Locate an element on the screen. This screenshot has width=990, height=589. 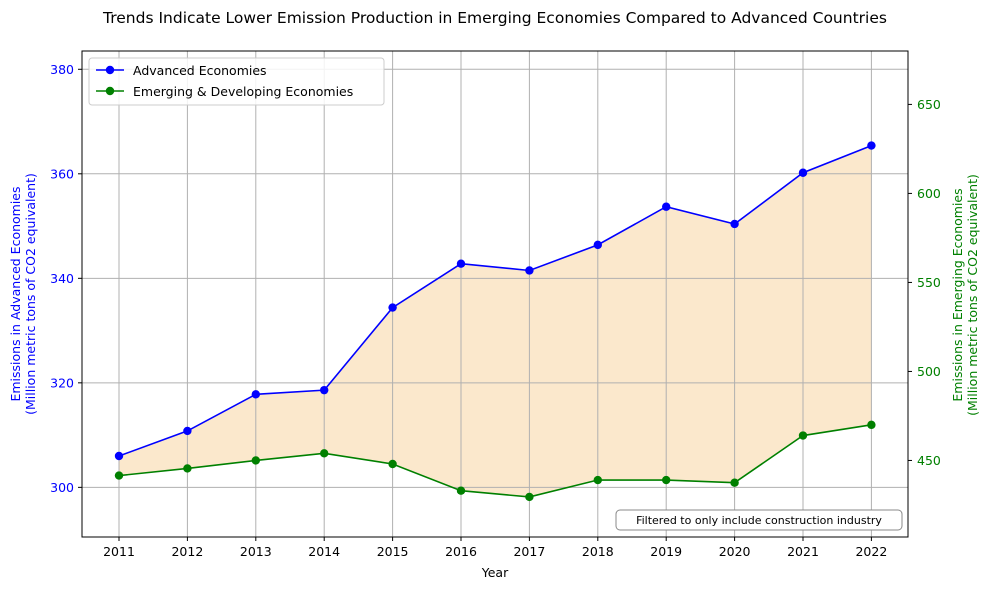
x-axis-label: Year is located at coordinates (495, 572).